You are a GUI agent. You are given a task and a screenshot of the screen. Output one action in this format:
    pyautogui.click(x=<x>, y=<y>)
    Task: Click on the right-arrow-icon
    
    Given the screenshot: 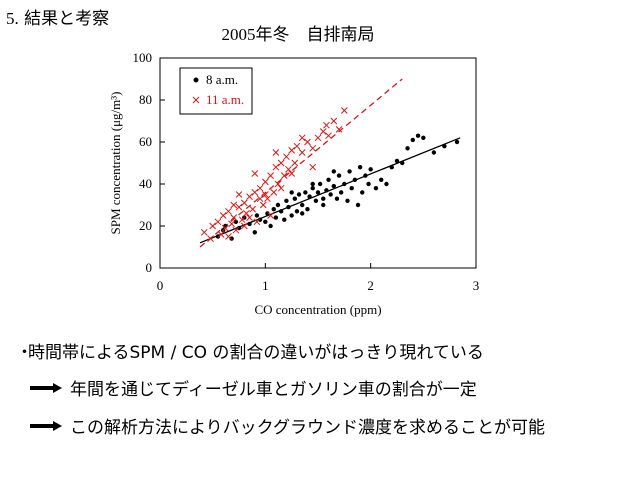 What is the action you would take?
    pyautogui.click(x=46, y=387)
    